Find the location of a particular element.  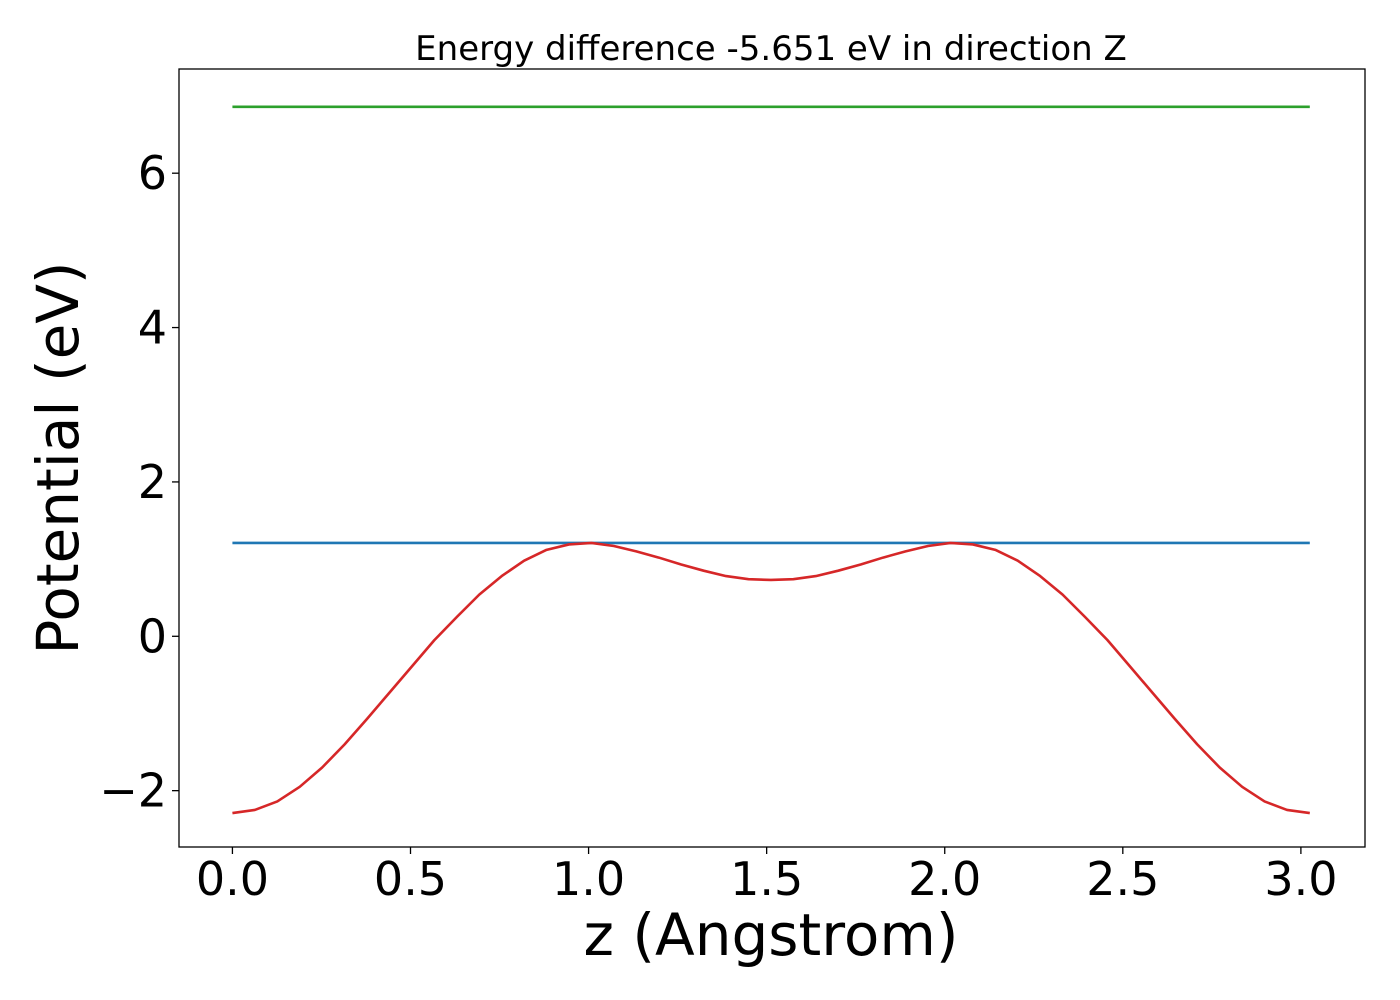

y-tick-label: 0 is located at coordinates (152, 636).